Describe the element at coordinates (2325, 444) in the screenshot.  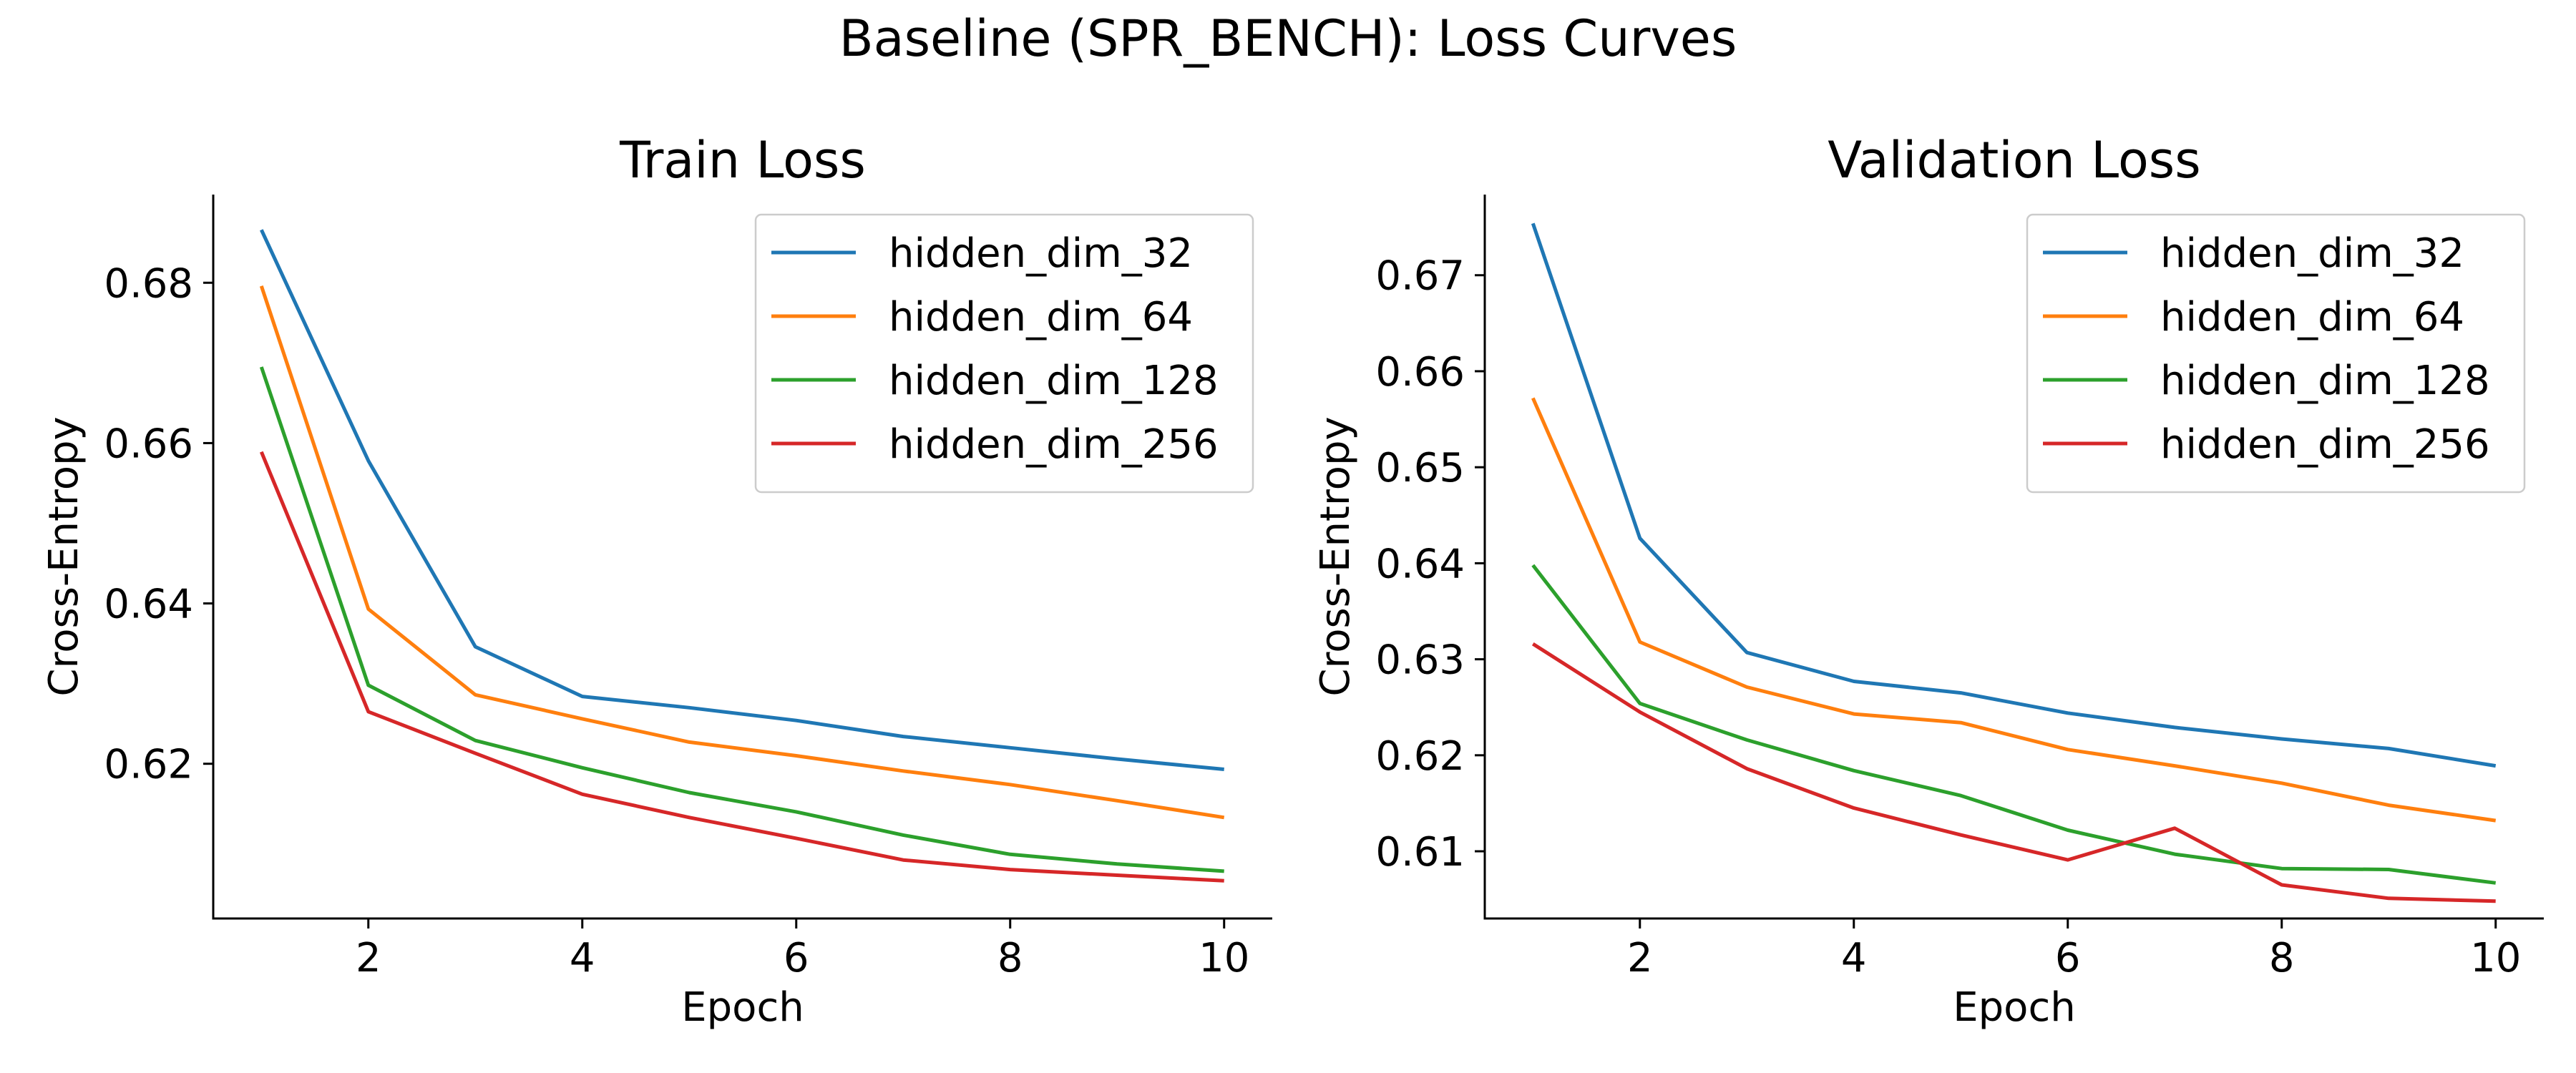
I see `validation-legend-label: hidden_dim_256` at that location.